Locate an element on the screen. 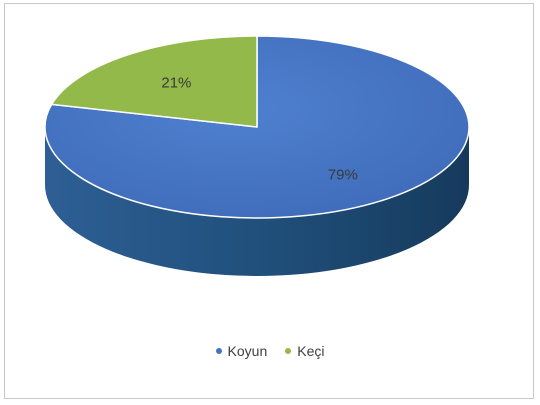 The height and width of the screenshot is (405, 540). data-label-koyun: 79% is located at coordinates (343, 175).